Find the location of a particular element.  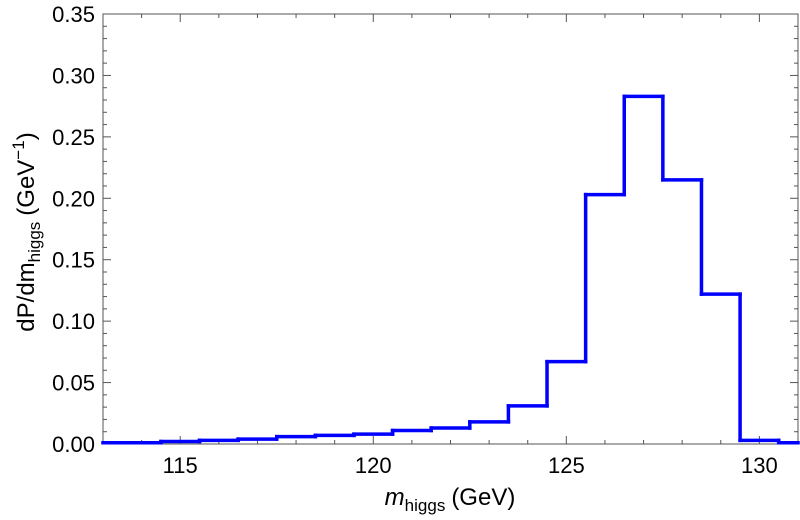

x-axis-label-unit: (GeV) is located at coordinates (483, 497).